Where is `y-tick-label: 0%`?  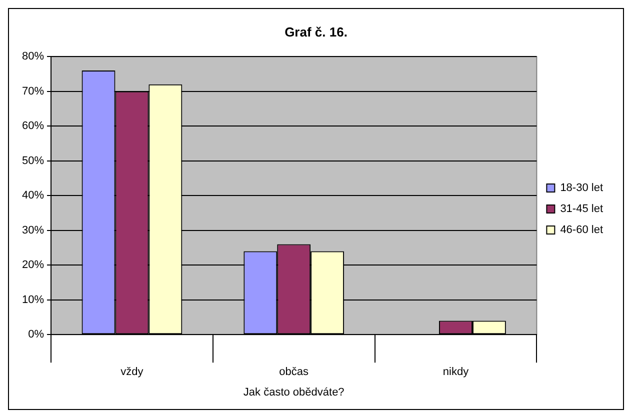
y-tick-label: 0% is located at coordinates (36, 334).